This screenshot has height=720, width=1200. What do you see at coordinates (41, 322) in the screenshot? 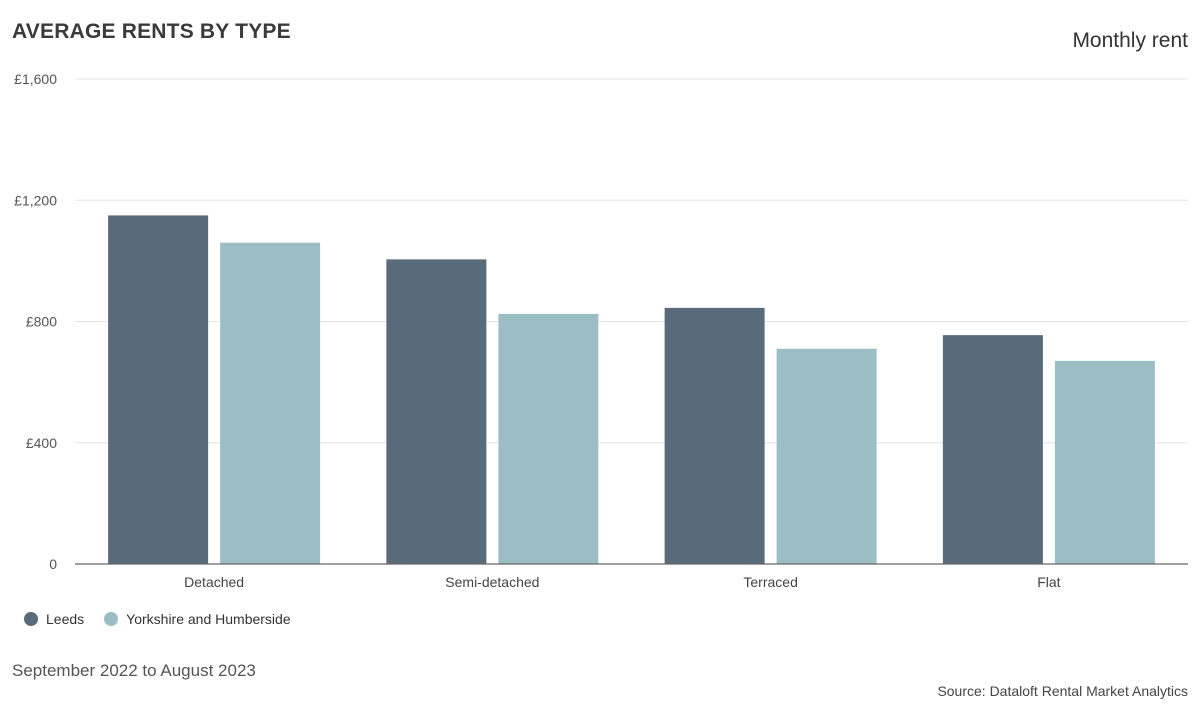
I see `y-tick-label: £800` at bounding box center [41, 322].